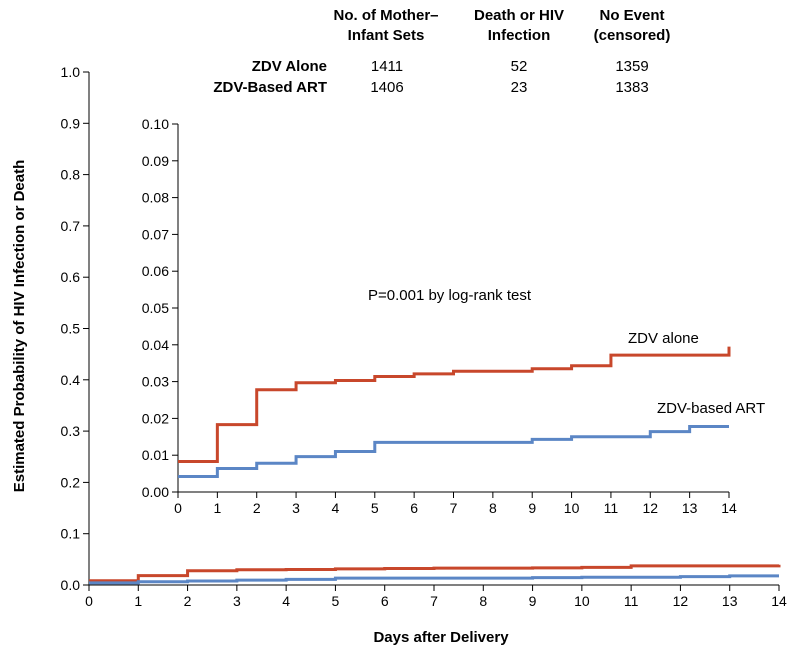 The height and width of the screenshot is (653, 791). I want to click on inset-series-zdv-alone-line, so click(454, 404).